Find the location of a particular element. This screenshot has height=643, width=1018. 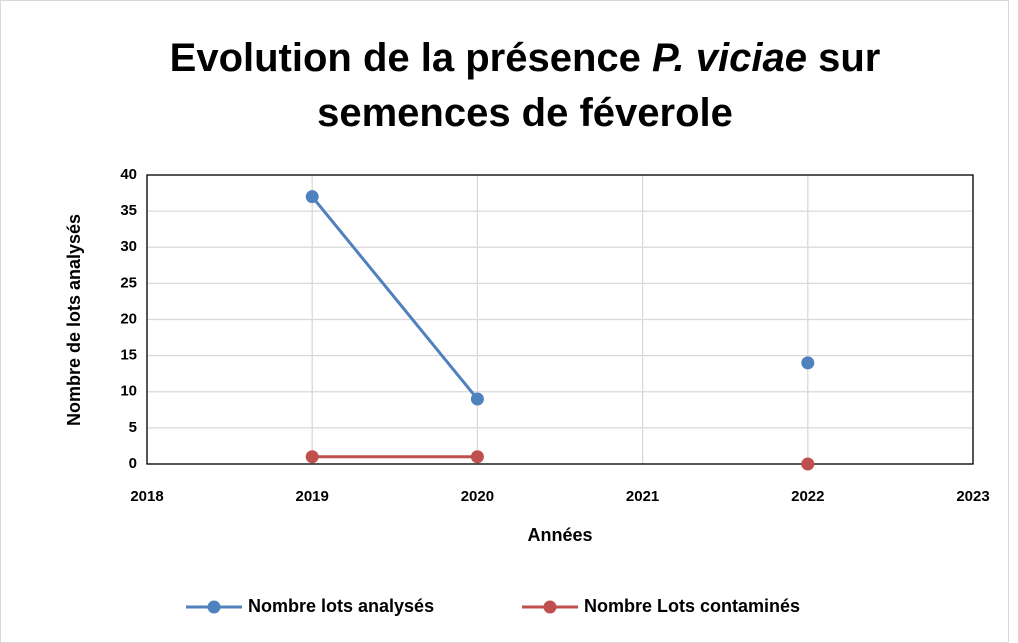

y-tick-label: 40 is located at coordinates (128, 174).